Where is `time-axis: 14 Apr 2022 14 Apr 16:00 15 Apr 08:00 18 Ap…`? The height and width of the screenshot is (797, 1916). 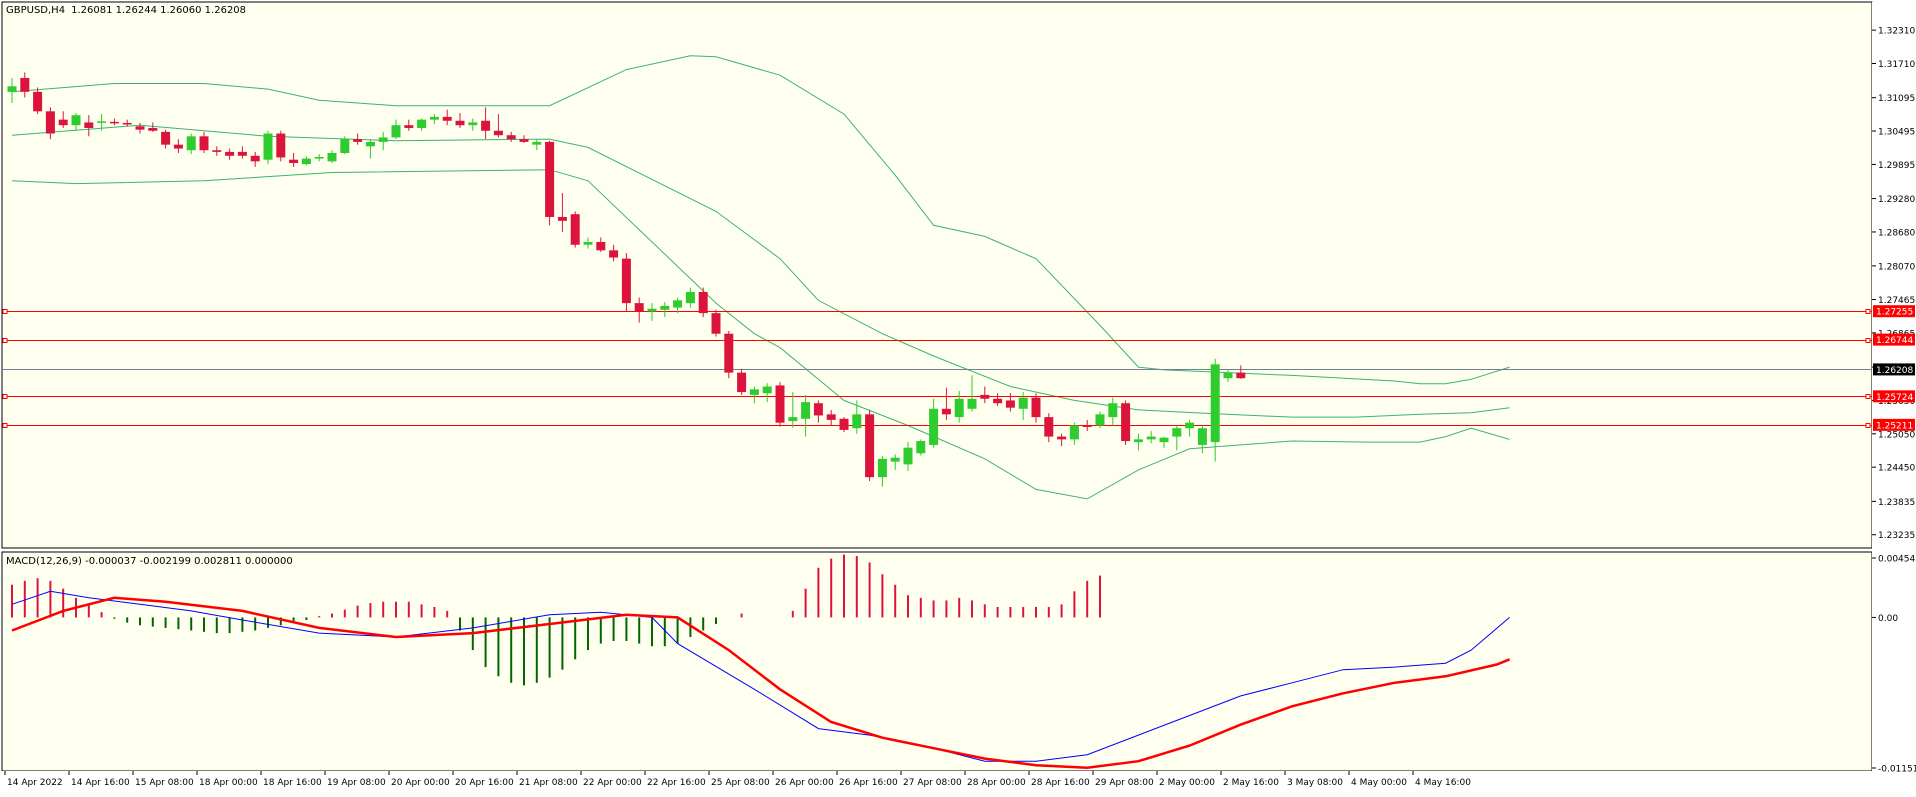
time-axis: 14 Apr 2022 14 Apr 16:00 15 Apr 08:00 18 Ap… is located at coordinates (737, 779).